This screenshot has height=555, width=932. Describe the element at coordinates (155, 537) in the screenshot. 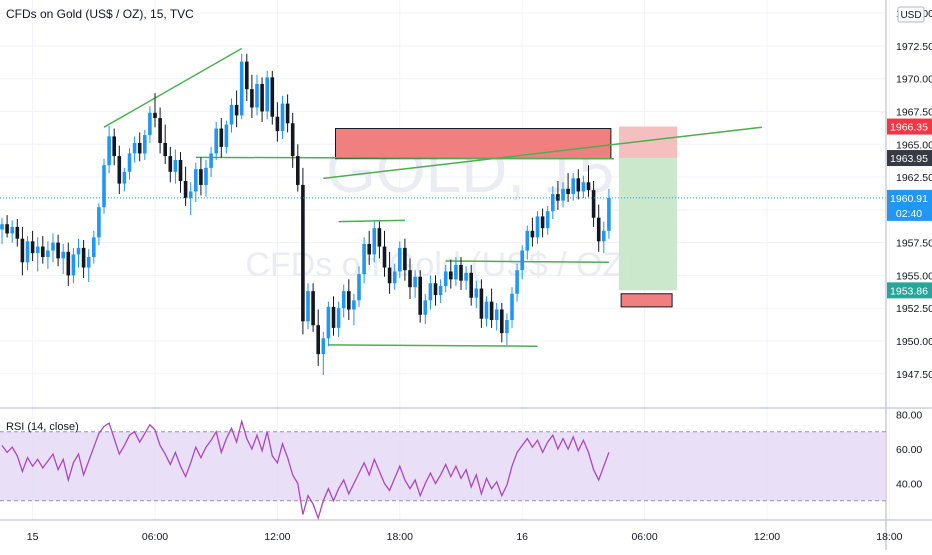

I see `time-axis-label: 06:00` at that location.